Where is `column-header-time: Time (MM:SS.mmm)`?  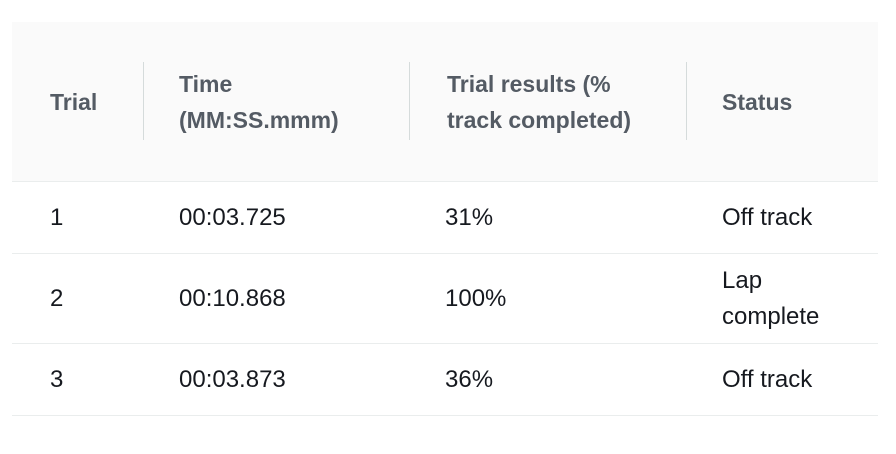
column-header-time: Time (MM:SS.mmm) is located at coordinates (276, 102).